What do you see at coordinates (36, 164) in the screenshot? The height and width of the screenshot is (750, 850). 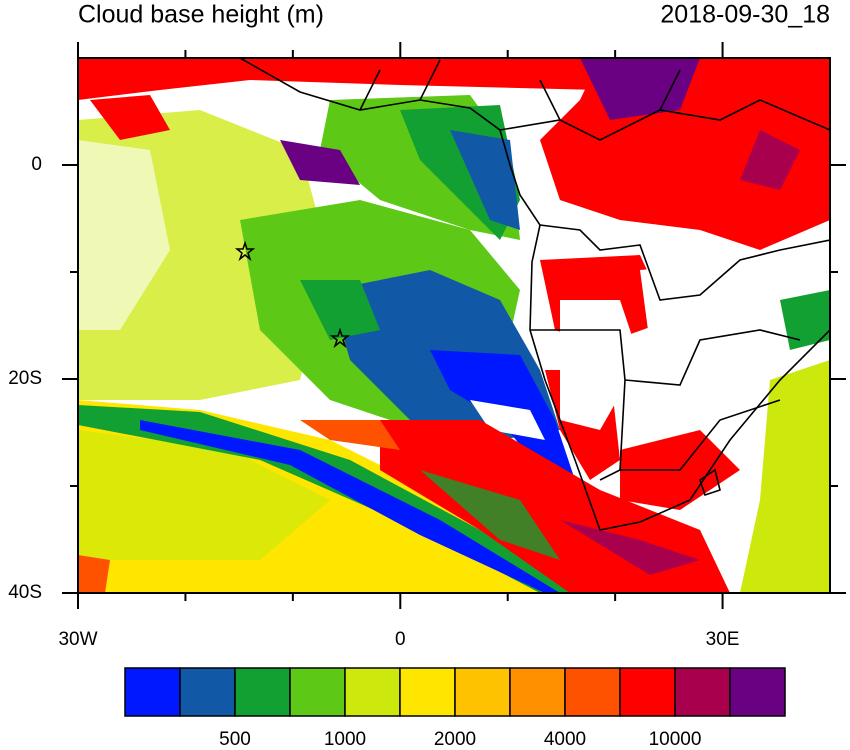 I see `y-tick-label: 0` at bounding box center [36, 164].